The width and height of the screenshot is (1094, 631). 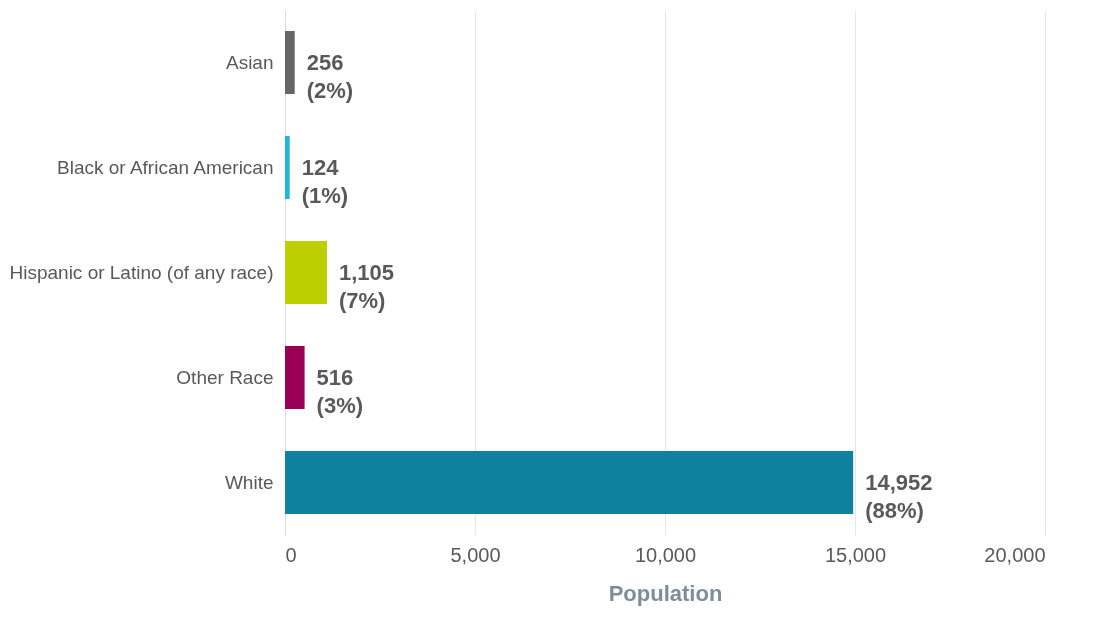 I want to click on data-label: 14,952 (88%), so click(x=899, y=496).